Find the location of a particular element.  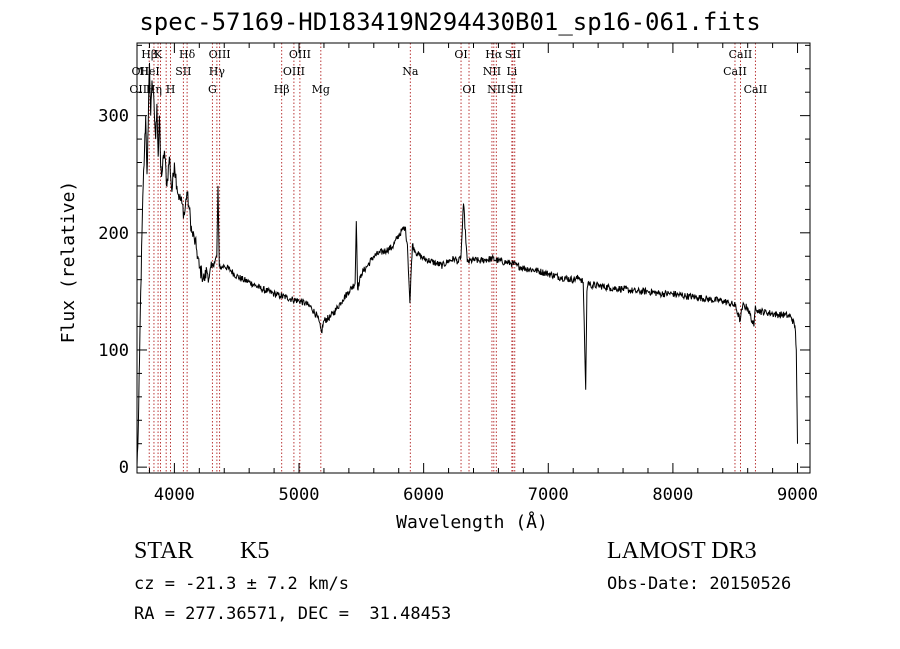

obs-date: Obs-Date: 20150526 is located at coordinates (699, 584).